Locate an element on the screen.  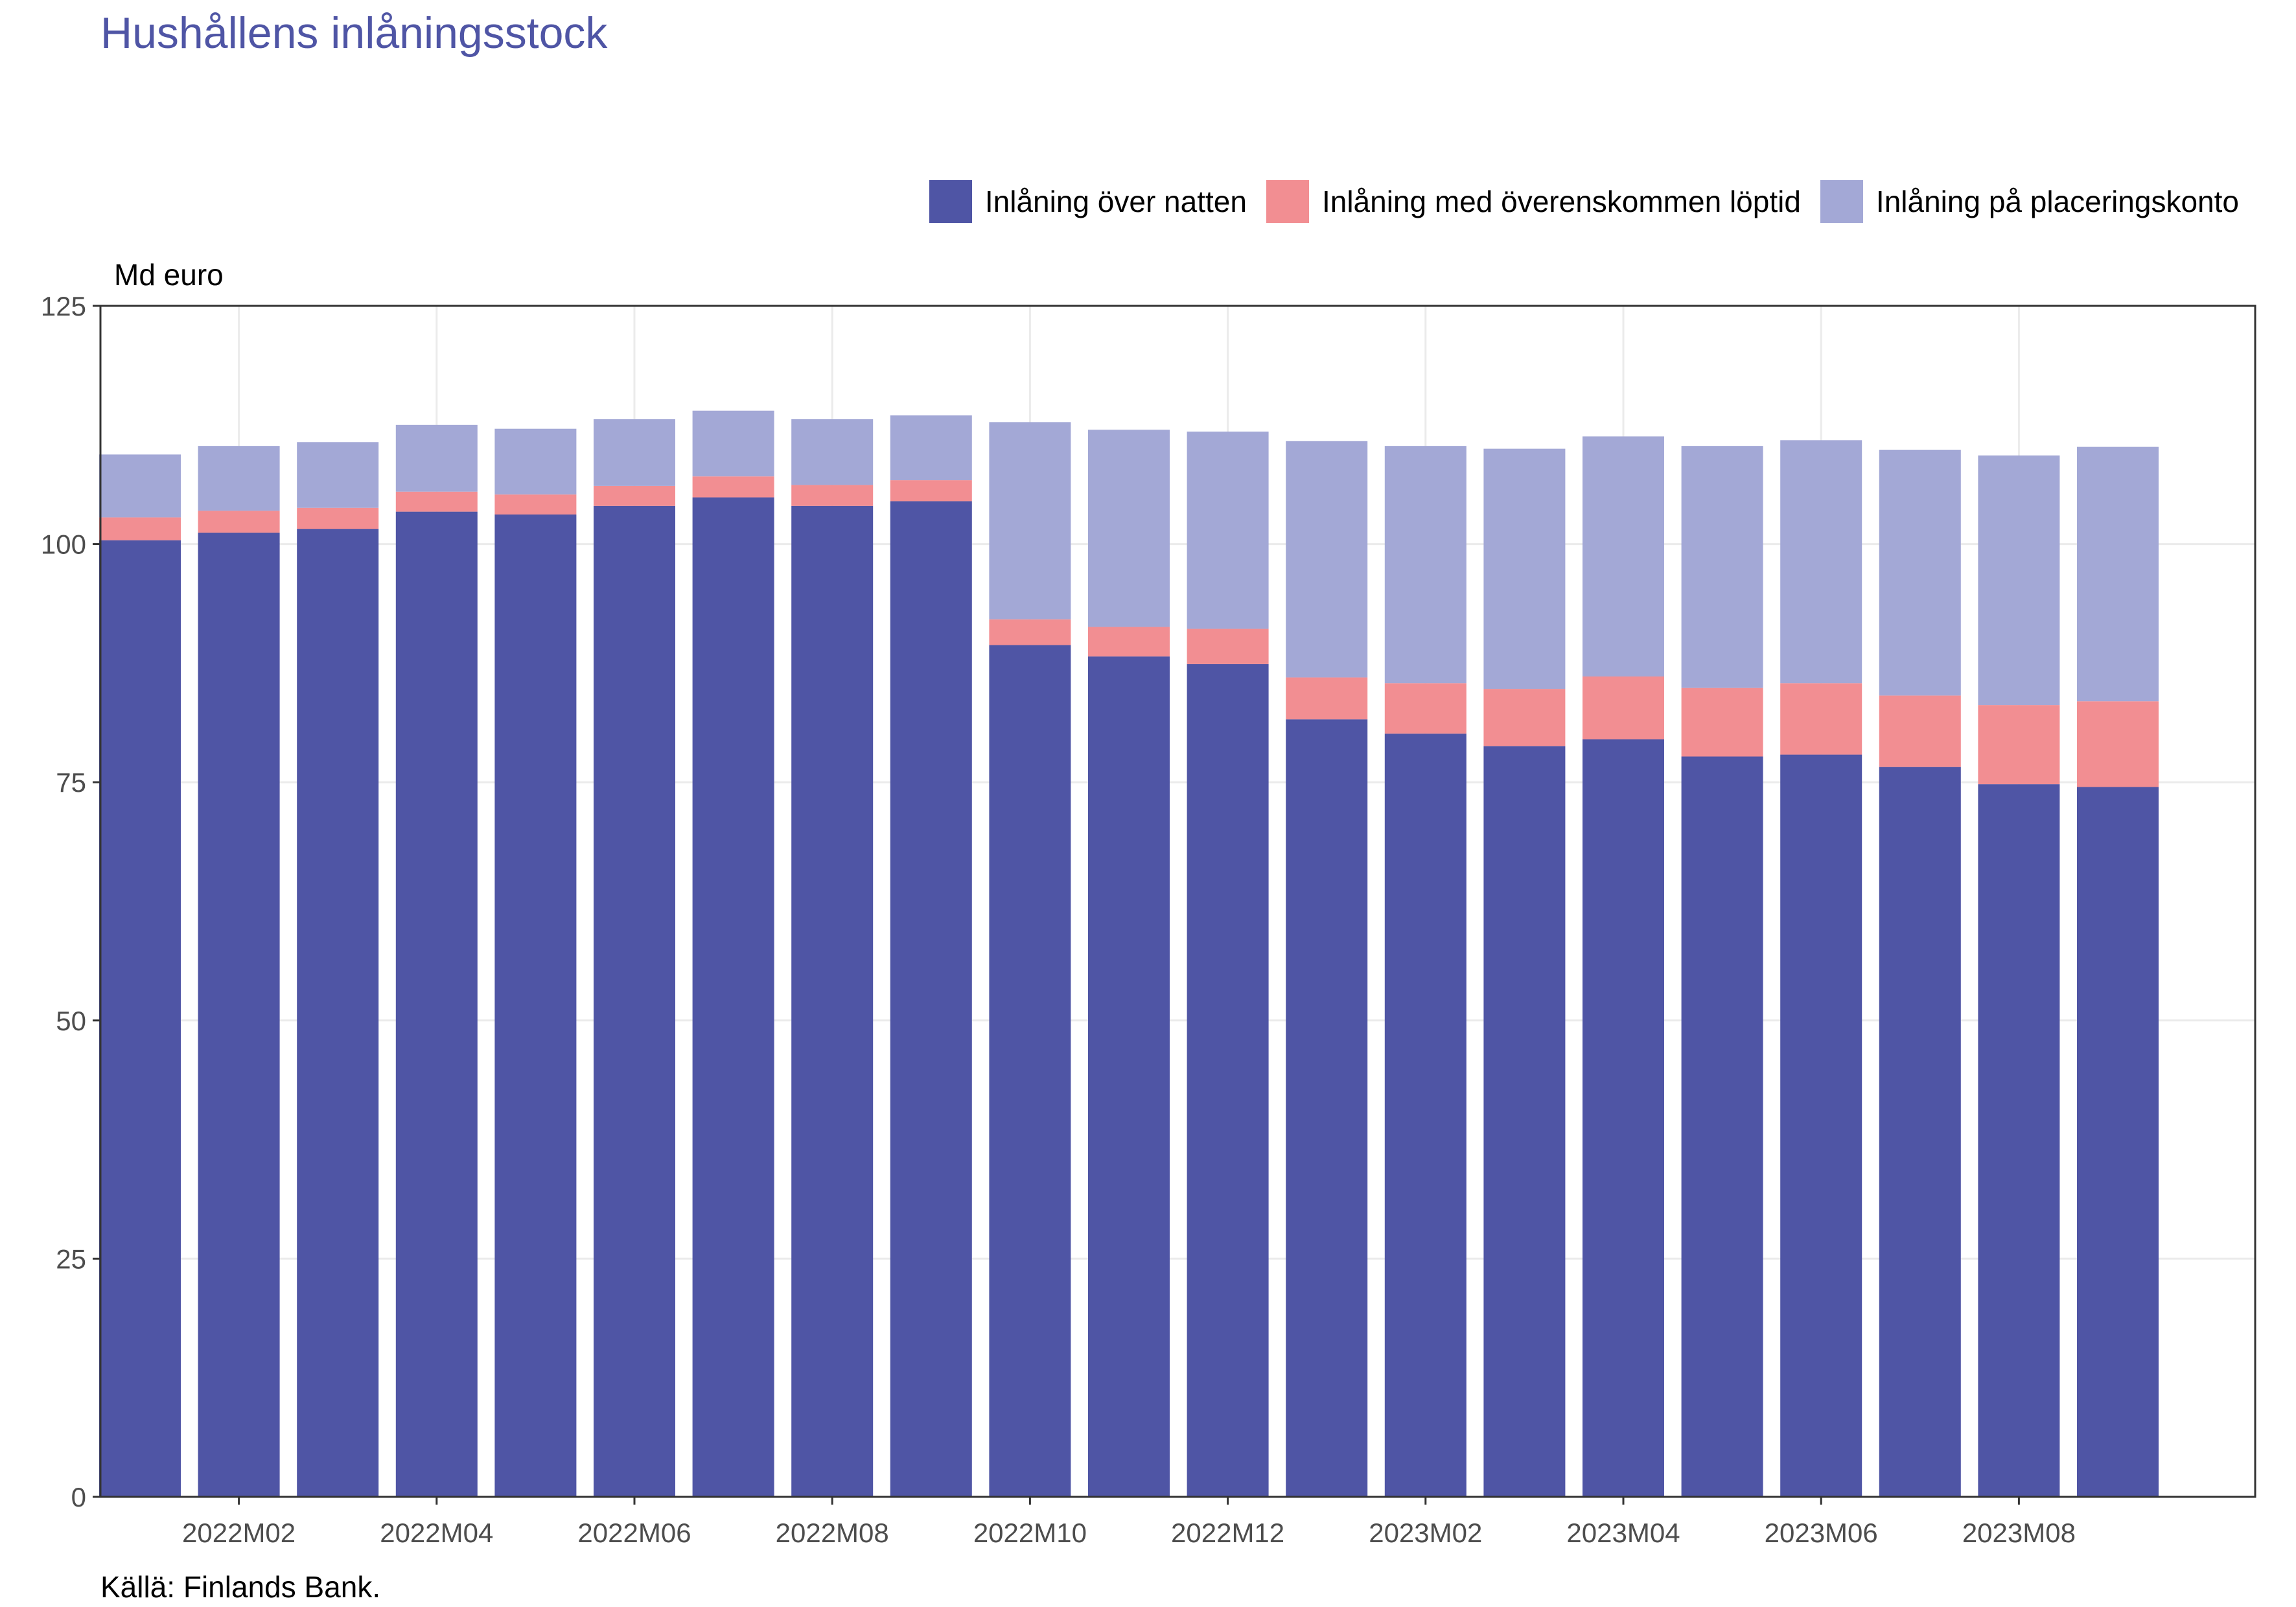
legend-swatch-placement-account is located at coordinates (1841, 201).